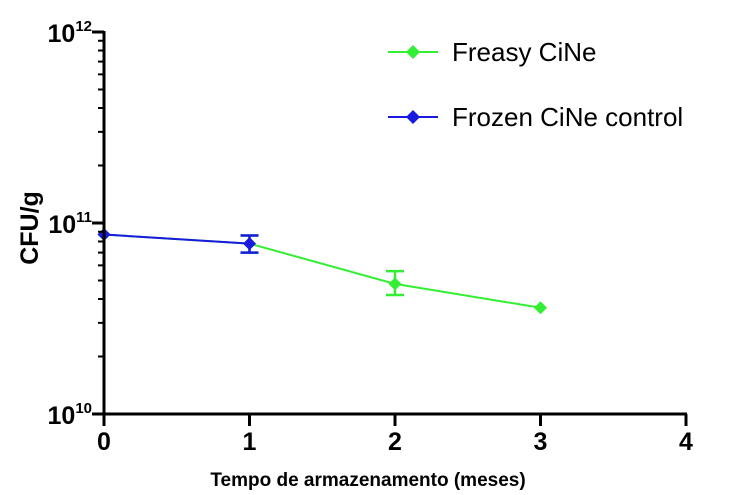 This screenshot has height=495, width=738. I want to click on series-frozen-cine-control, so click(178, 241).